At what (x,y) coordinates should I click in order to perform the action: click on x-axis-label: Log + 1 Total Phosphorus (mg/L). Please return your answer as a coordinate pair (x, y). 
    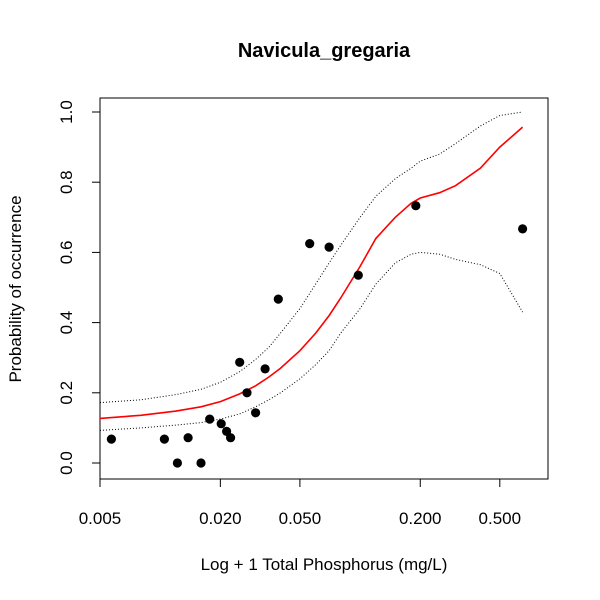
    Looking at the image, I should click on (324, 564).